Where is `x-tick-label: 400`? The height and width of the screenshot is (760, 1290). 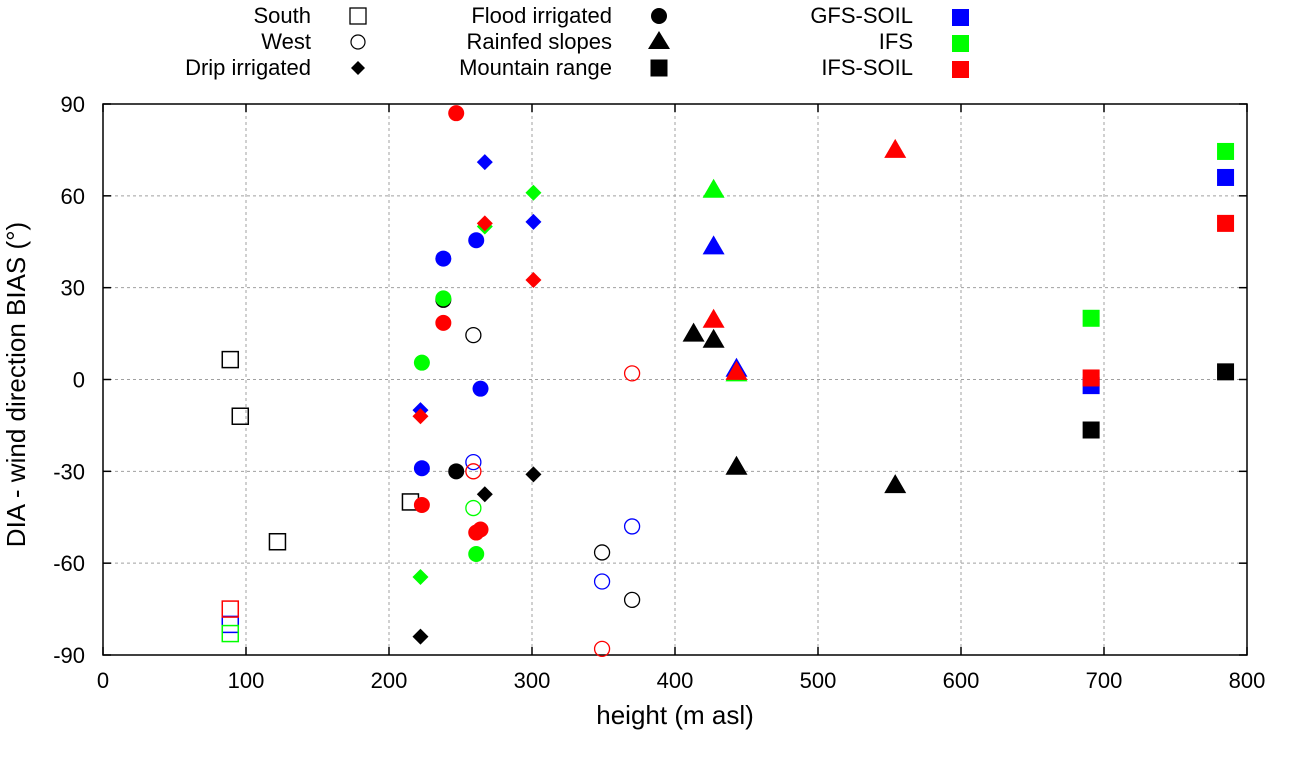 x-tick-label: 400 is located at coordinates (675, 680).